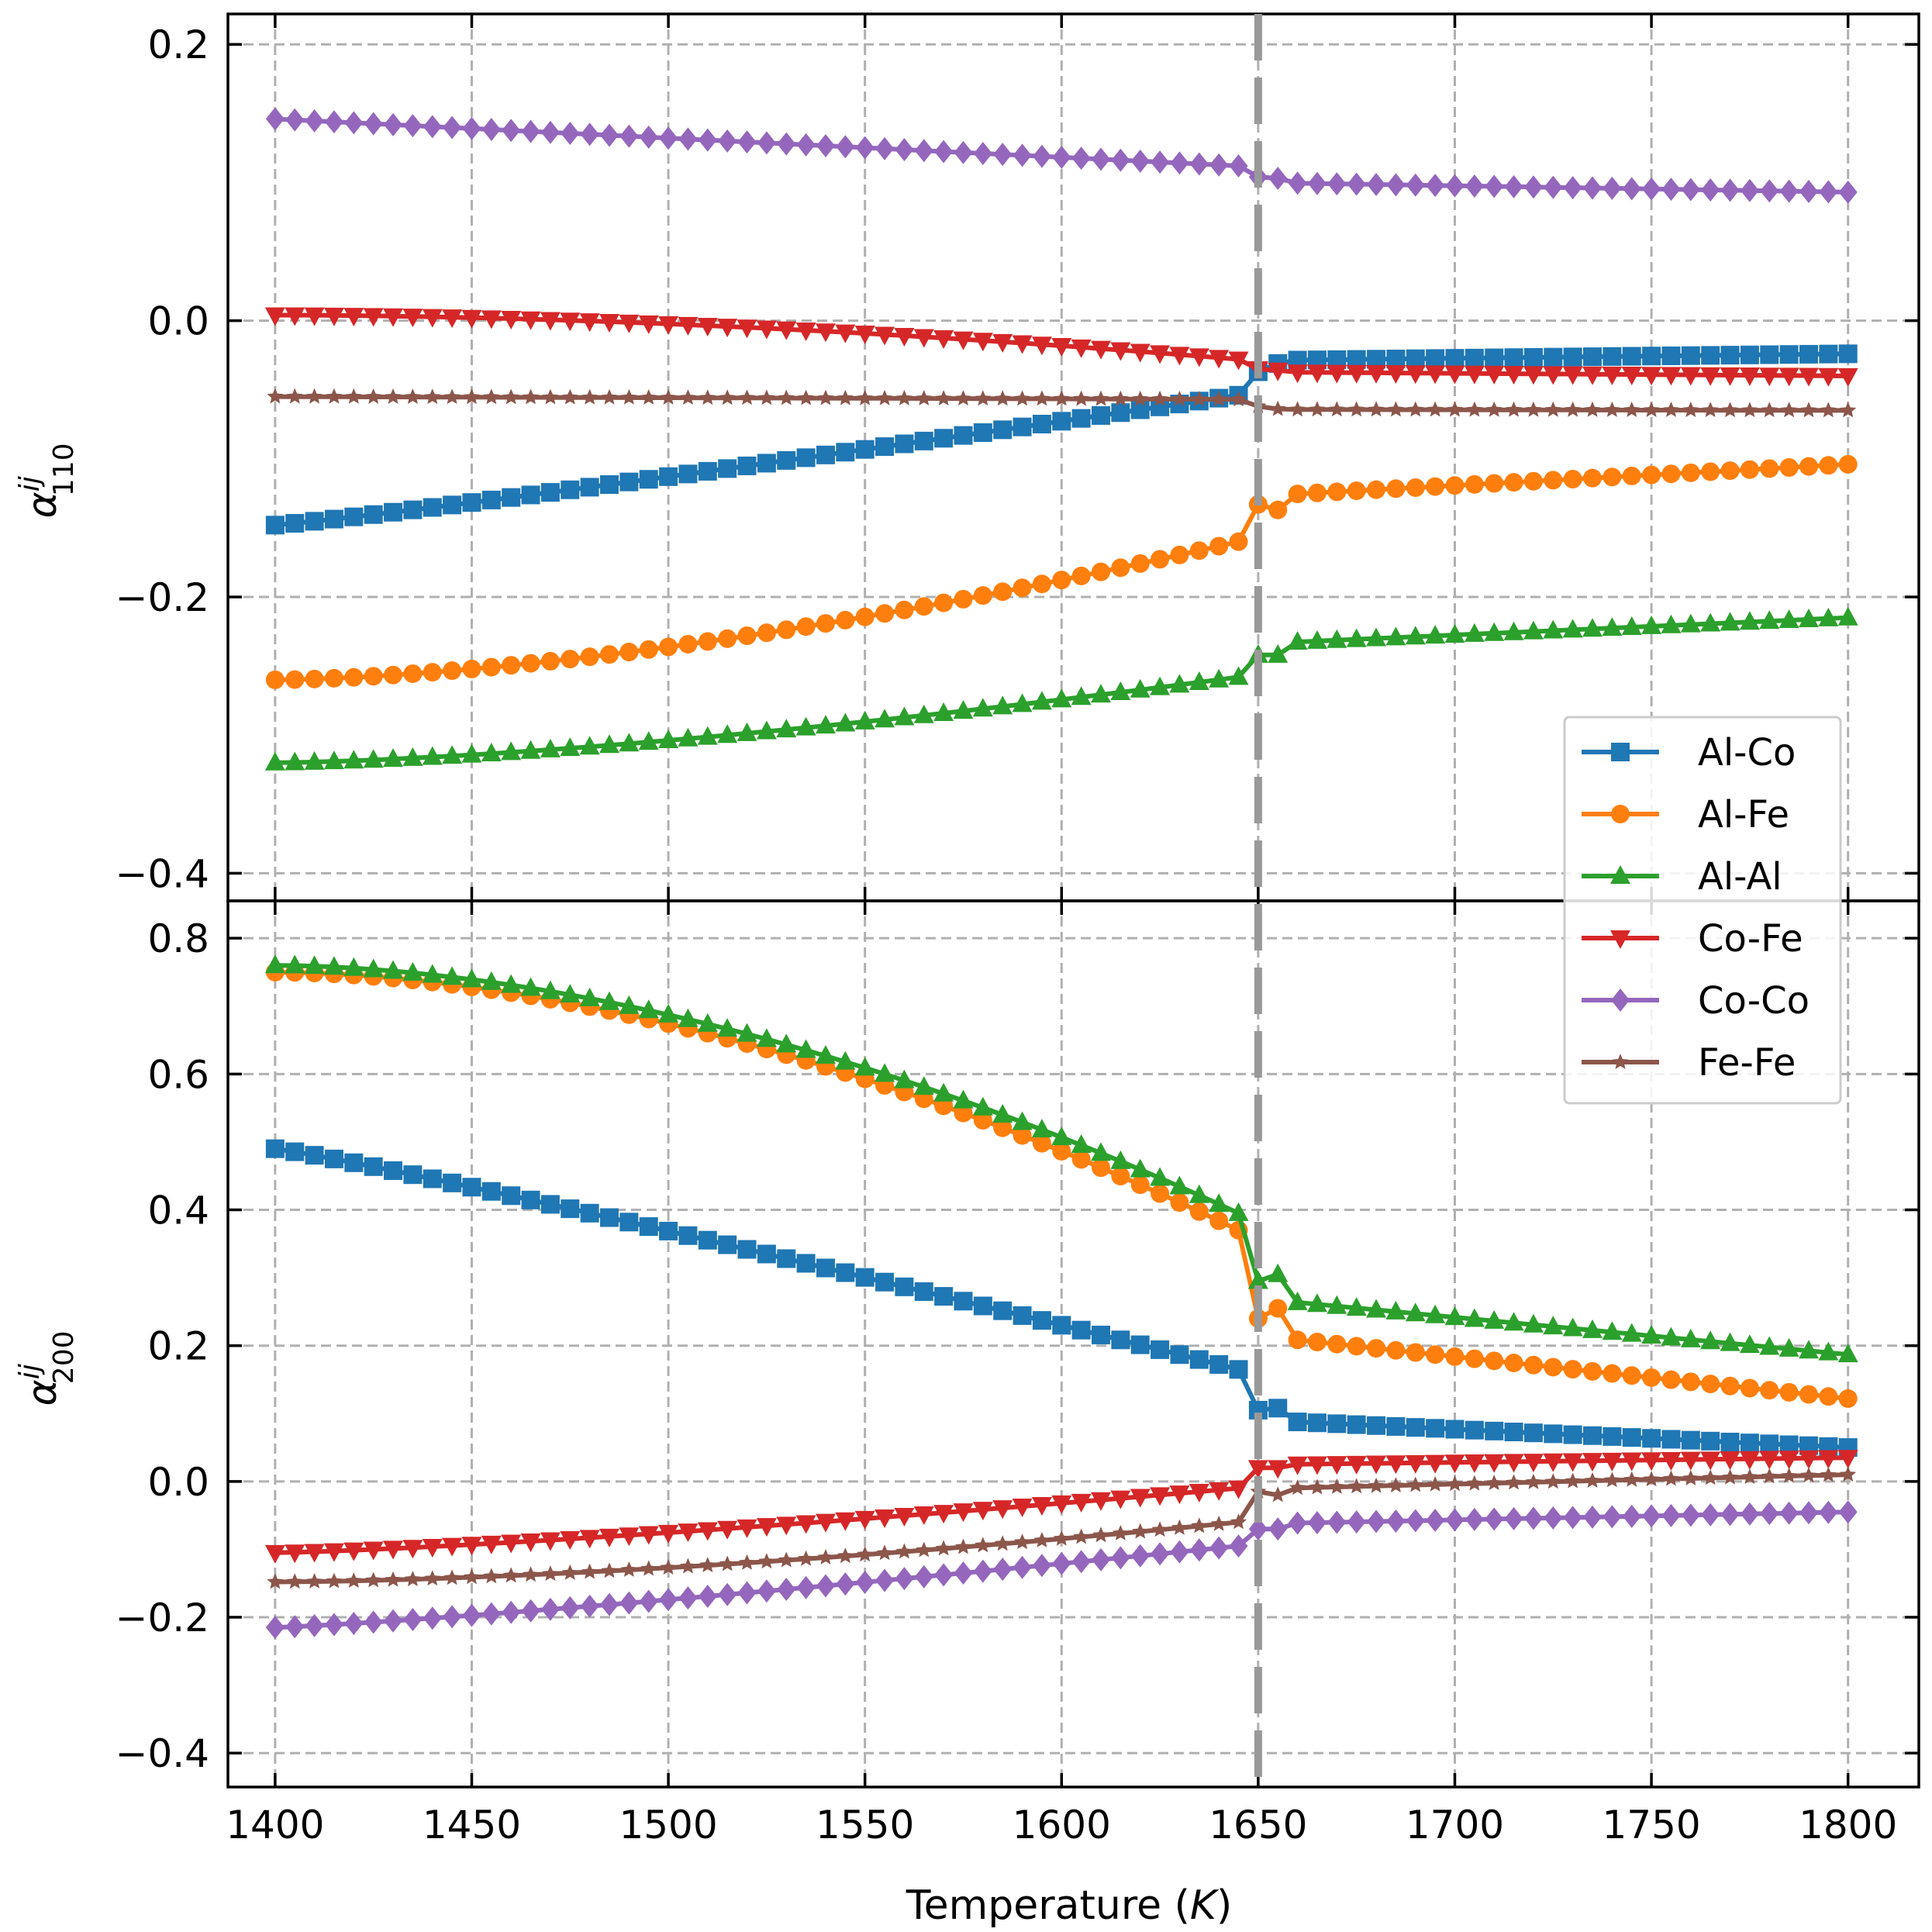  What do you see at coordinates (1061, 1570) in the screenshot?
I see `bot-series-co-co` at bounding box center [1061, 1570].